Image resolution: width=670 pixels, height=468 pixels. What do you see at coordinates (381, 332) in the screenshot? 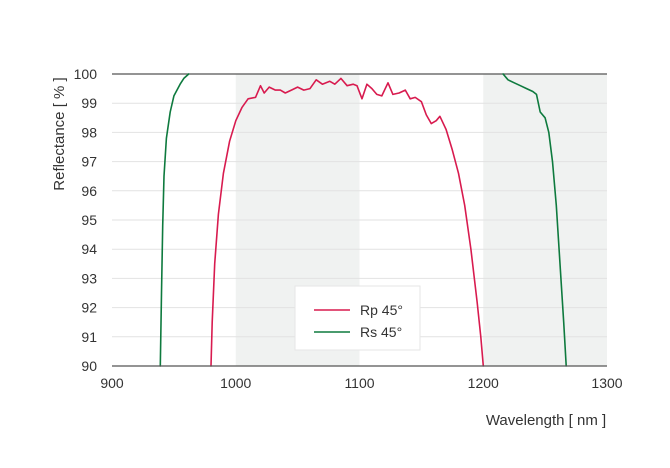
I see `legend-label-rs: Rs 45°` at bounding box center [381, 332].